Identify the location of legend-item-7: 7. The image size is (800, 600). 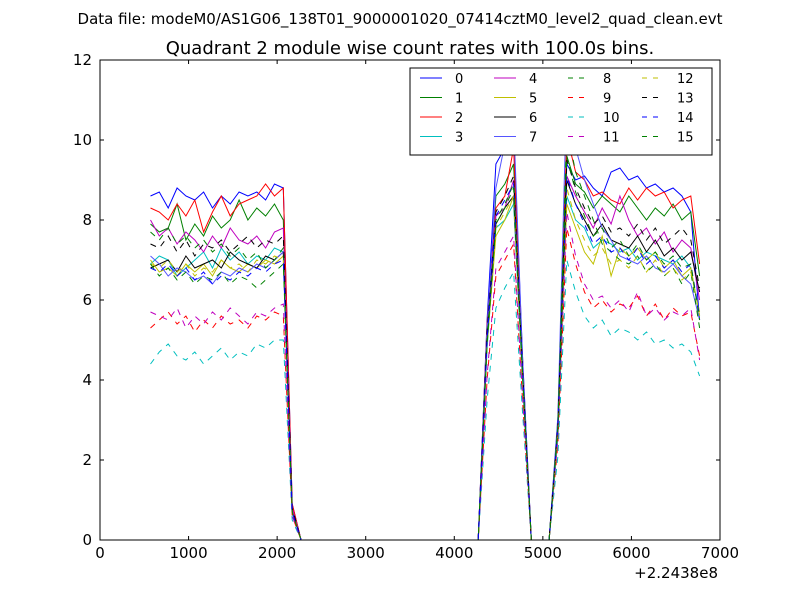
(515, 138).